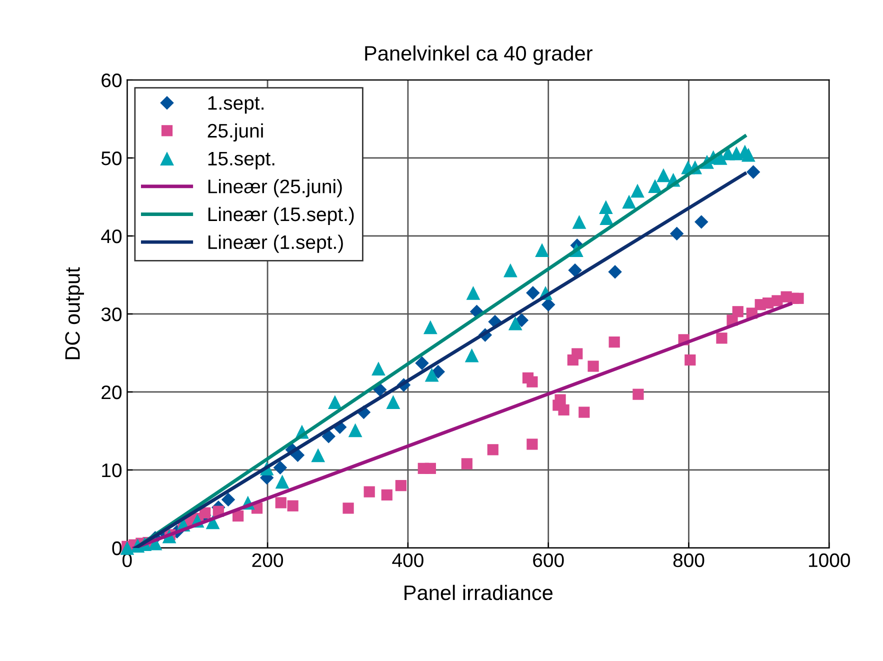  What do you see at coordinates (268, 560) in the screenshot?
I see `x-tick-label: 200` at bounding box center [268, 560].